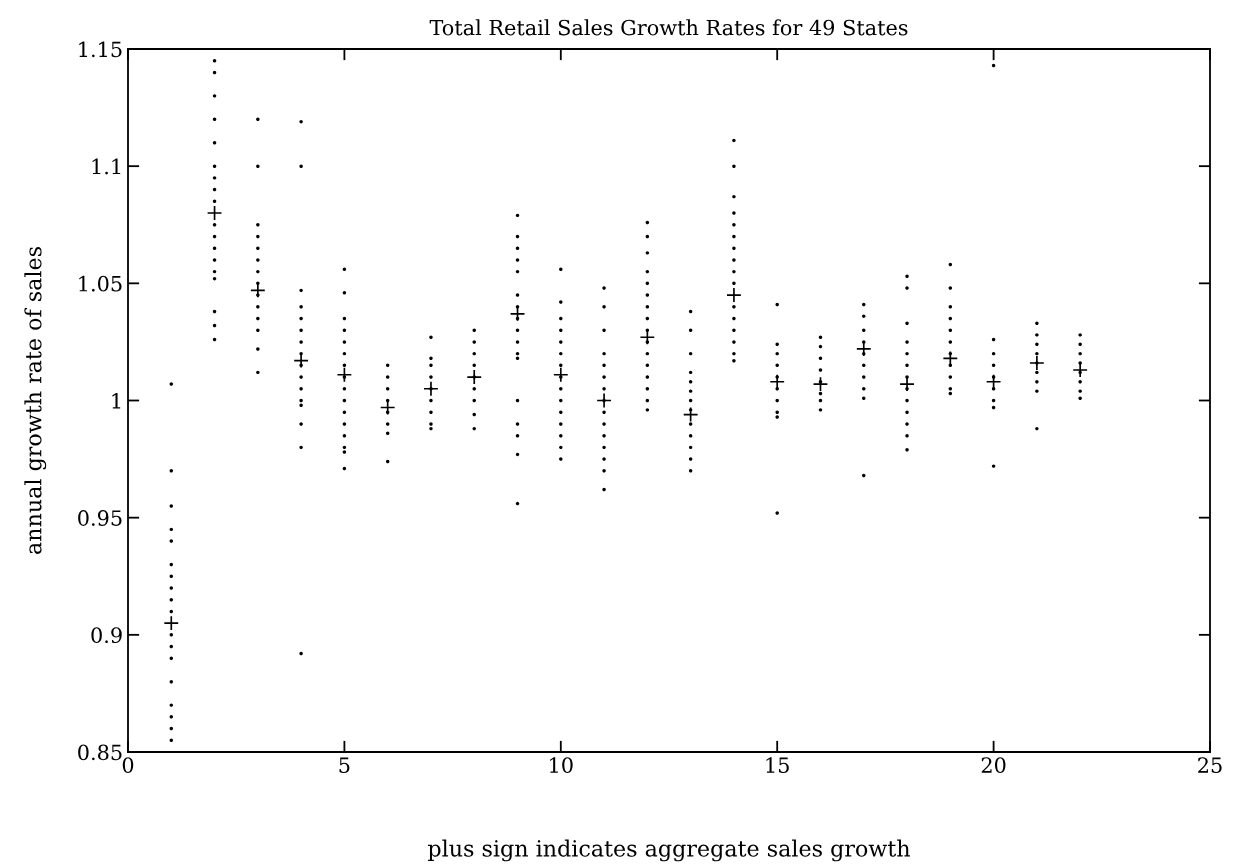 This screenshot has height=868, width=1240. Describe the element at coordinates (100, 283) in the screenshot. I see `y-tick-label: 1.05` at that location.